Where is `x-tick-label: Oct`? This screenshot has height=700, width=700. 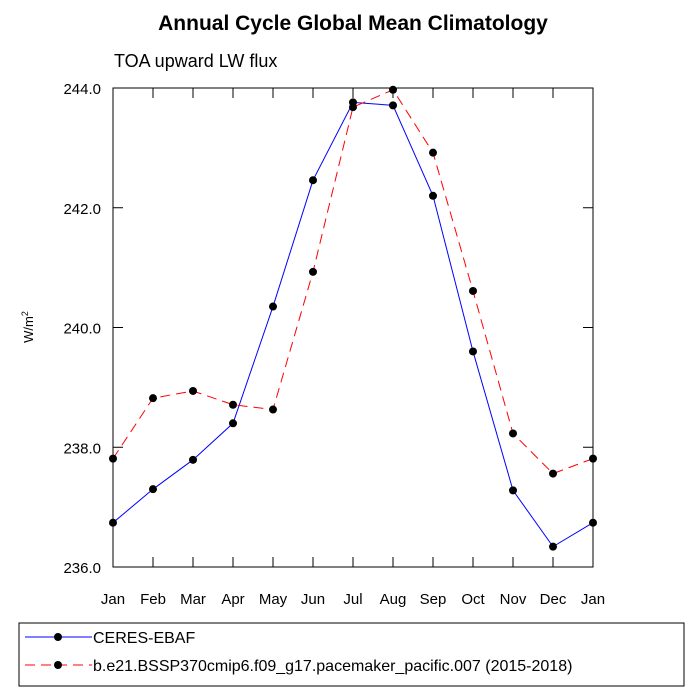
x-tick-label: Oct is located at coordinates (473, 599).